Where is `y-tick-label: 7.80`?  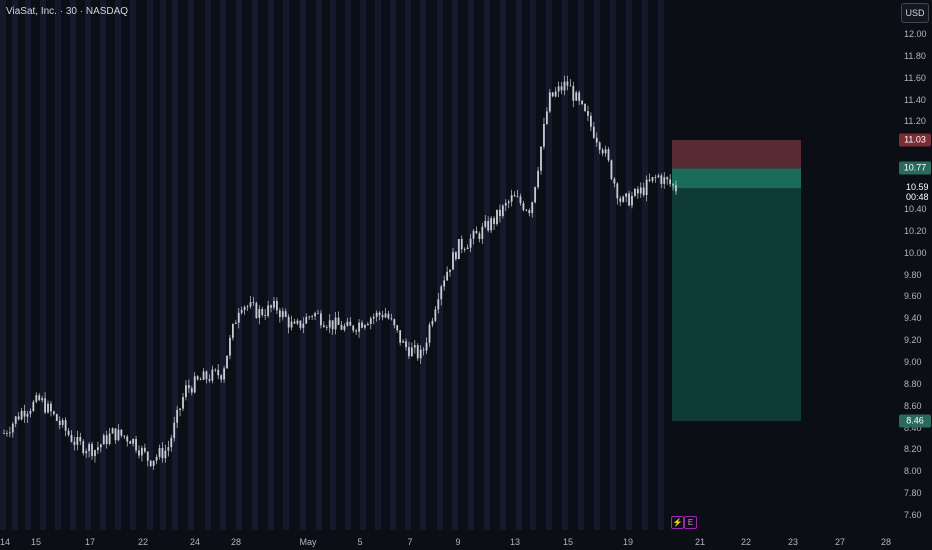 y-tick-label: 7.80 is located at coordinates (913, 493).